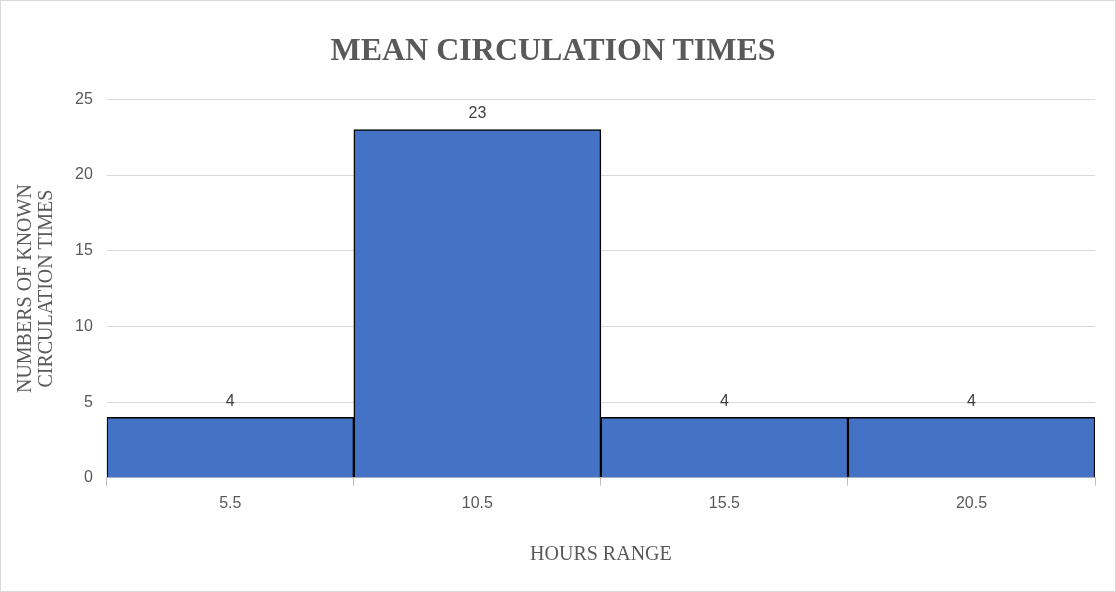  What do you see at coordinates (230, 502) in the screenshot?
I see `x-tick-label: 5.5` at bounding box center [230, 502].